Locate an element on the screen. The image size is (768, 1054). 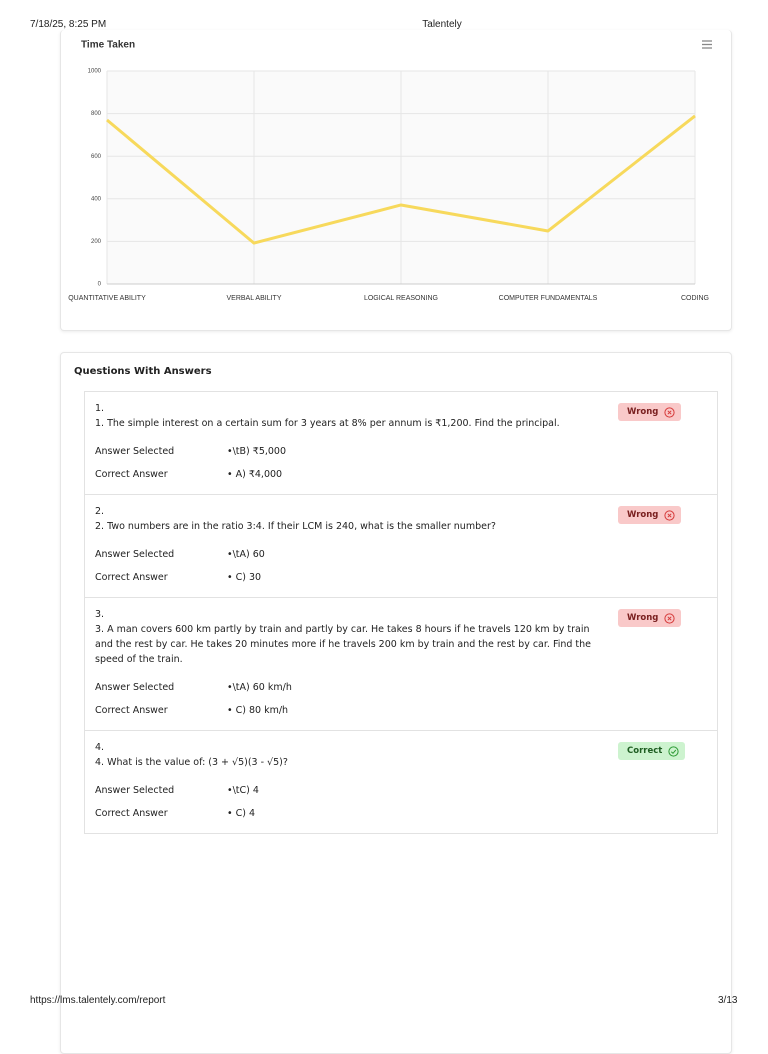
y-tick-label: 400 is located at coordinates (96, 199).